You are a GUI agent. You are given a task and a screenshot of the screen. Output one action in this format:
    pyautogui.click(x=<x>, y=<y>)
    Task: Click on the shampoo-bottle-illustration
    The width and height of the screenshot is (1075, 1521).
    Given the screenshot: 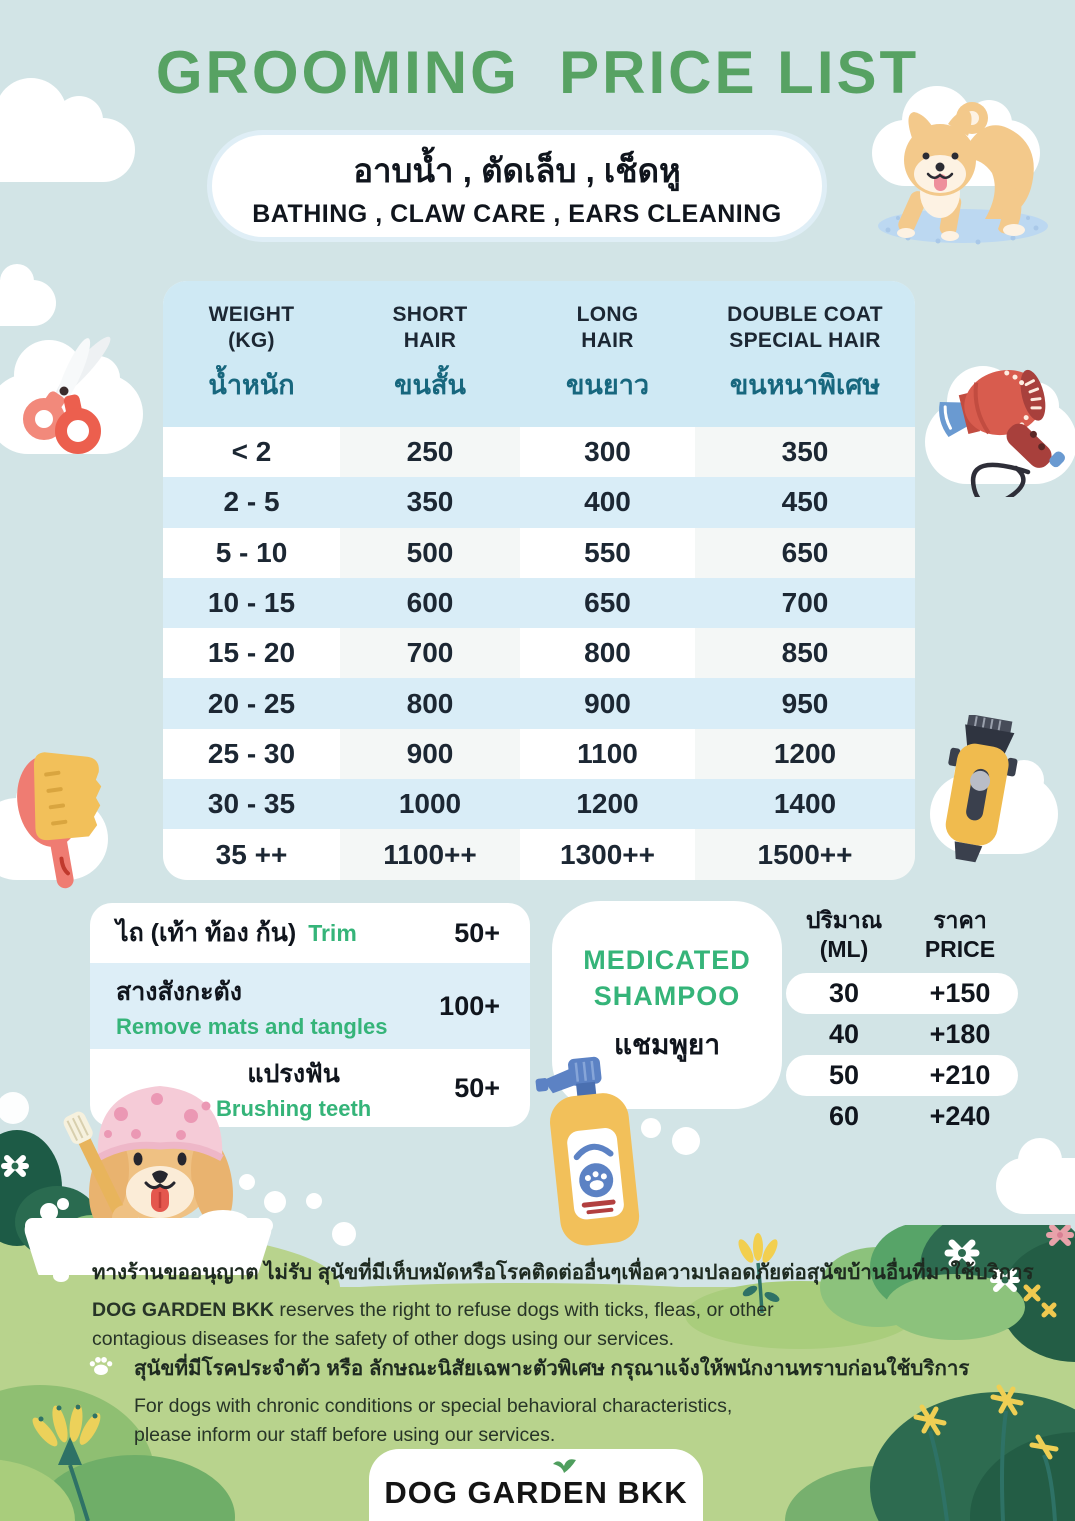 What is the action you would take?
    pyautogui.click(x=587, y=1151)
    